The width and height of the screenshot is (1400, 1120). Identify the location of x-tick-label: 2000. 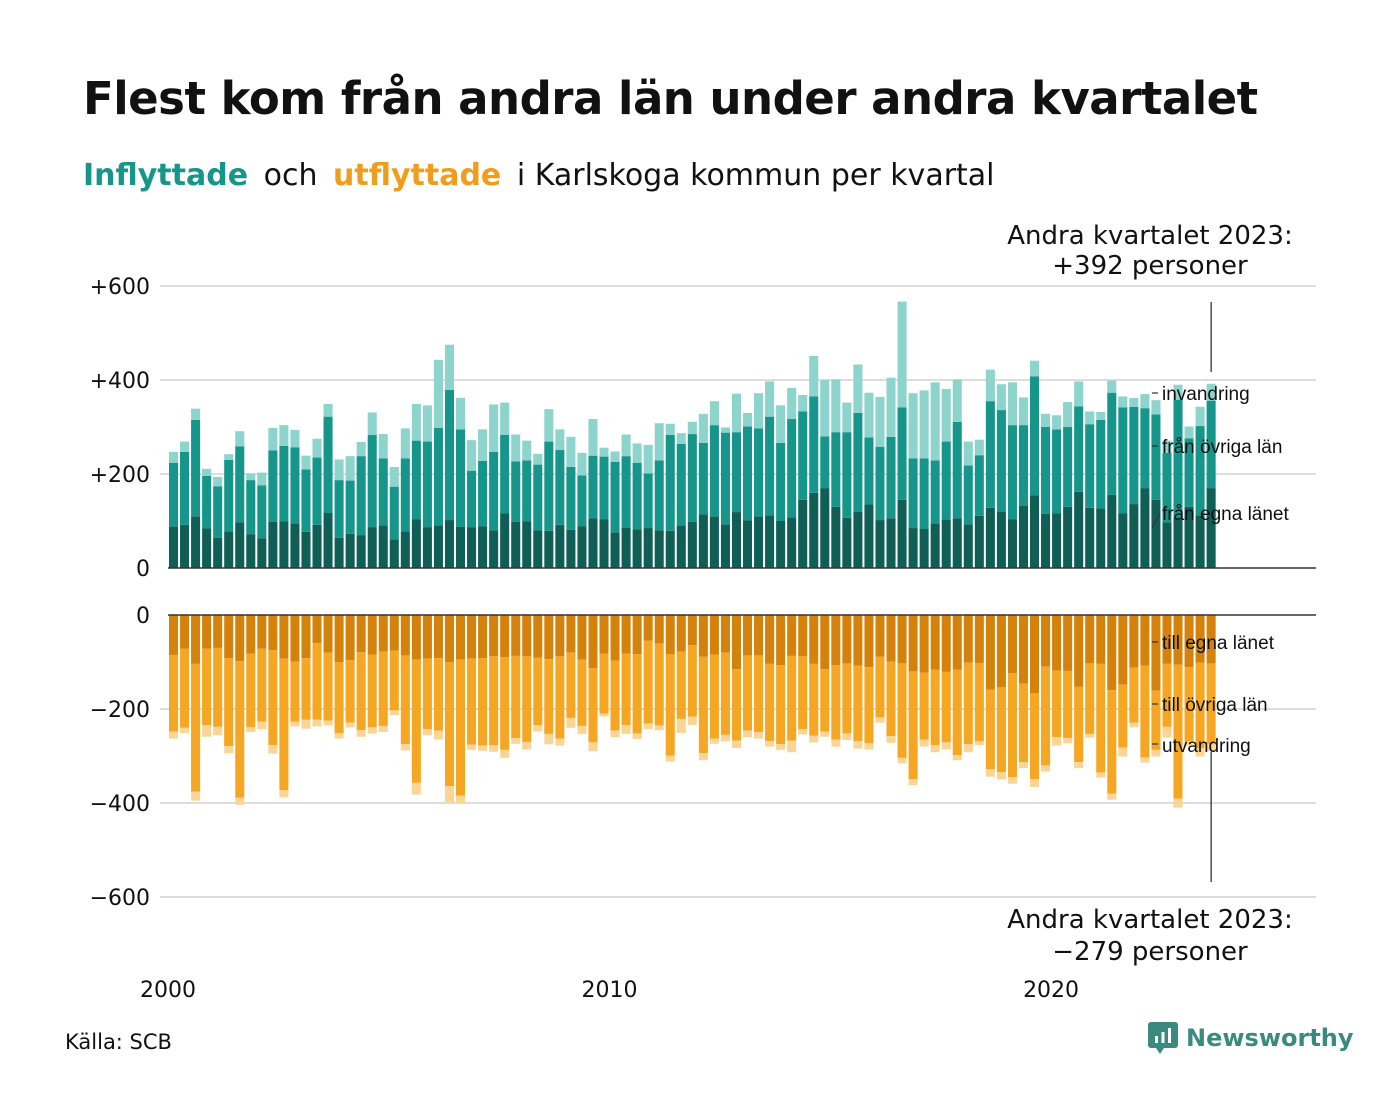
(168, 989).